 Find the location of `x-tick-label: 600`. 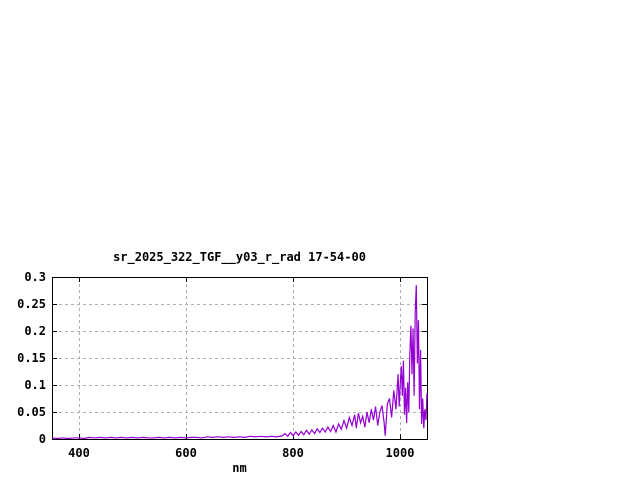

x-tick-label: 600 is located at coordinates (186, 453).